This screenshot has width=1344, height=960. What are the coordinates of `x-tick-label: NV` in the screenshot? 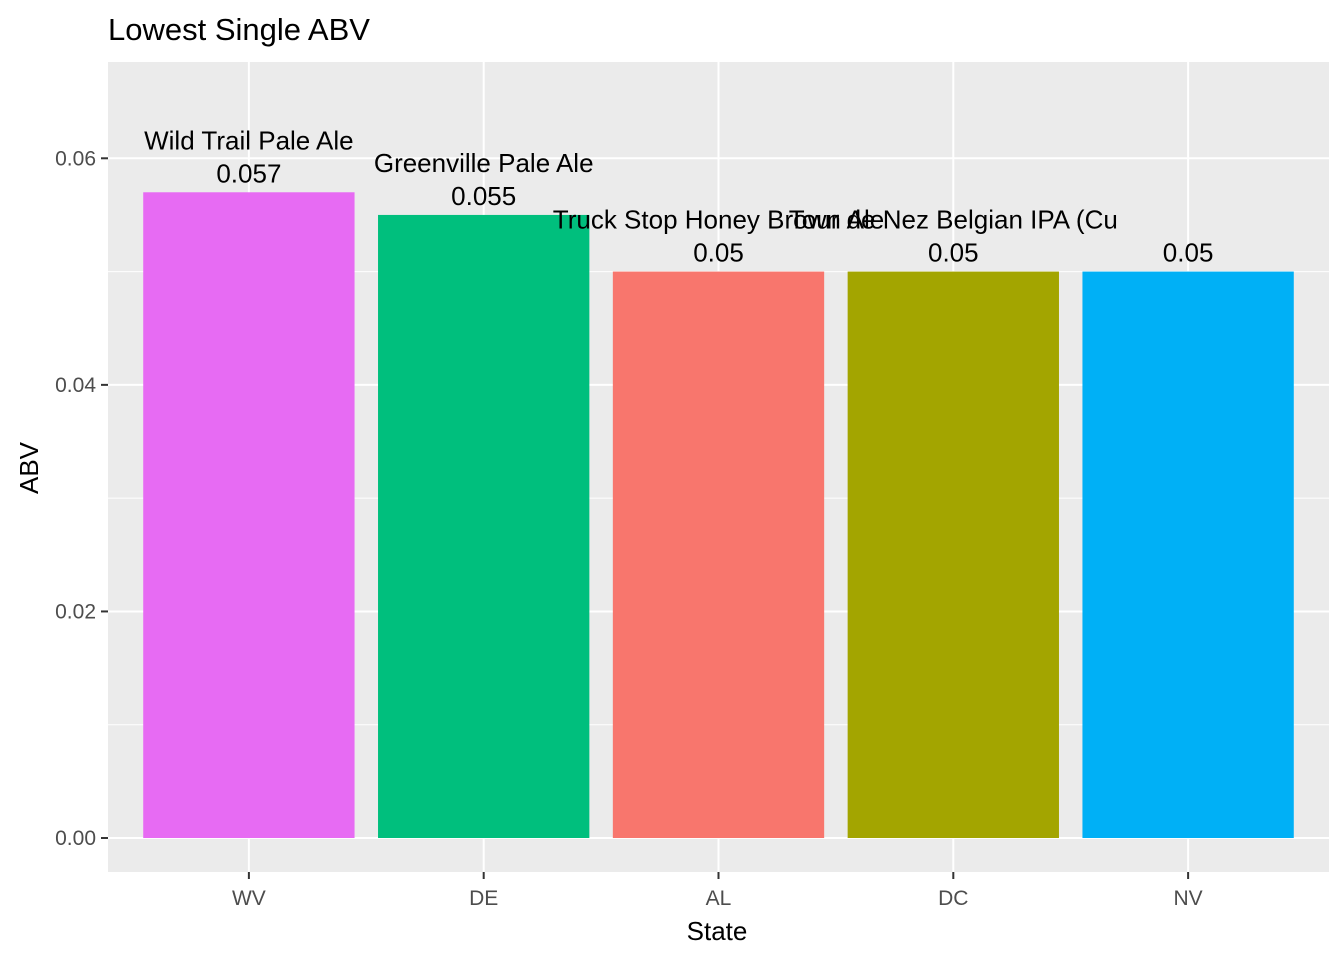 It's located at (1188, 898).